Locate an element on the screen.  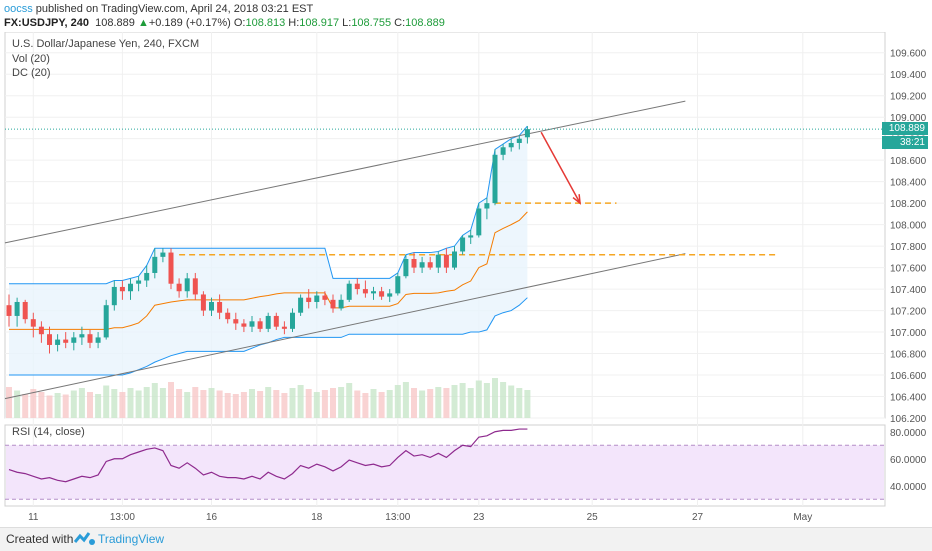
dc-middle-line is located at coordinates (268, 270).